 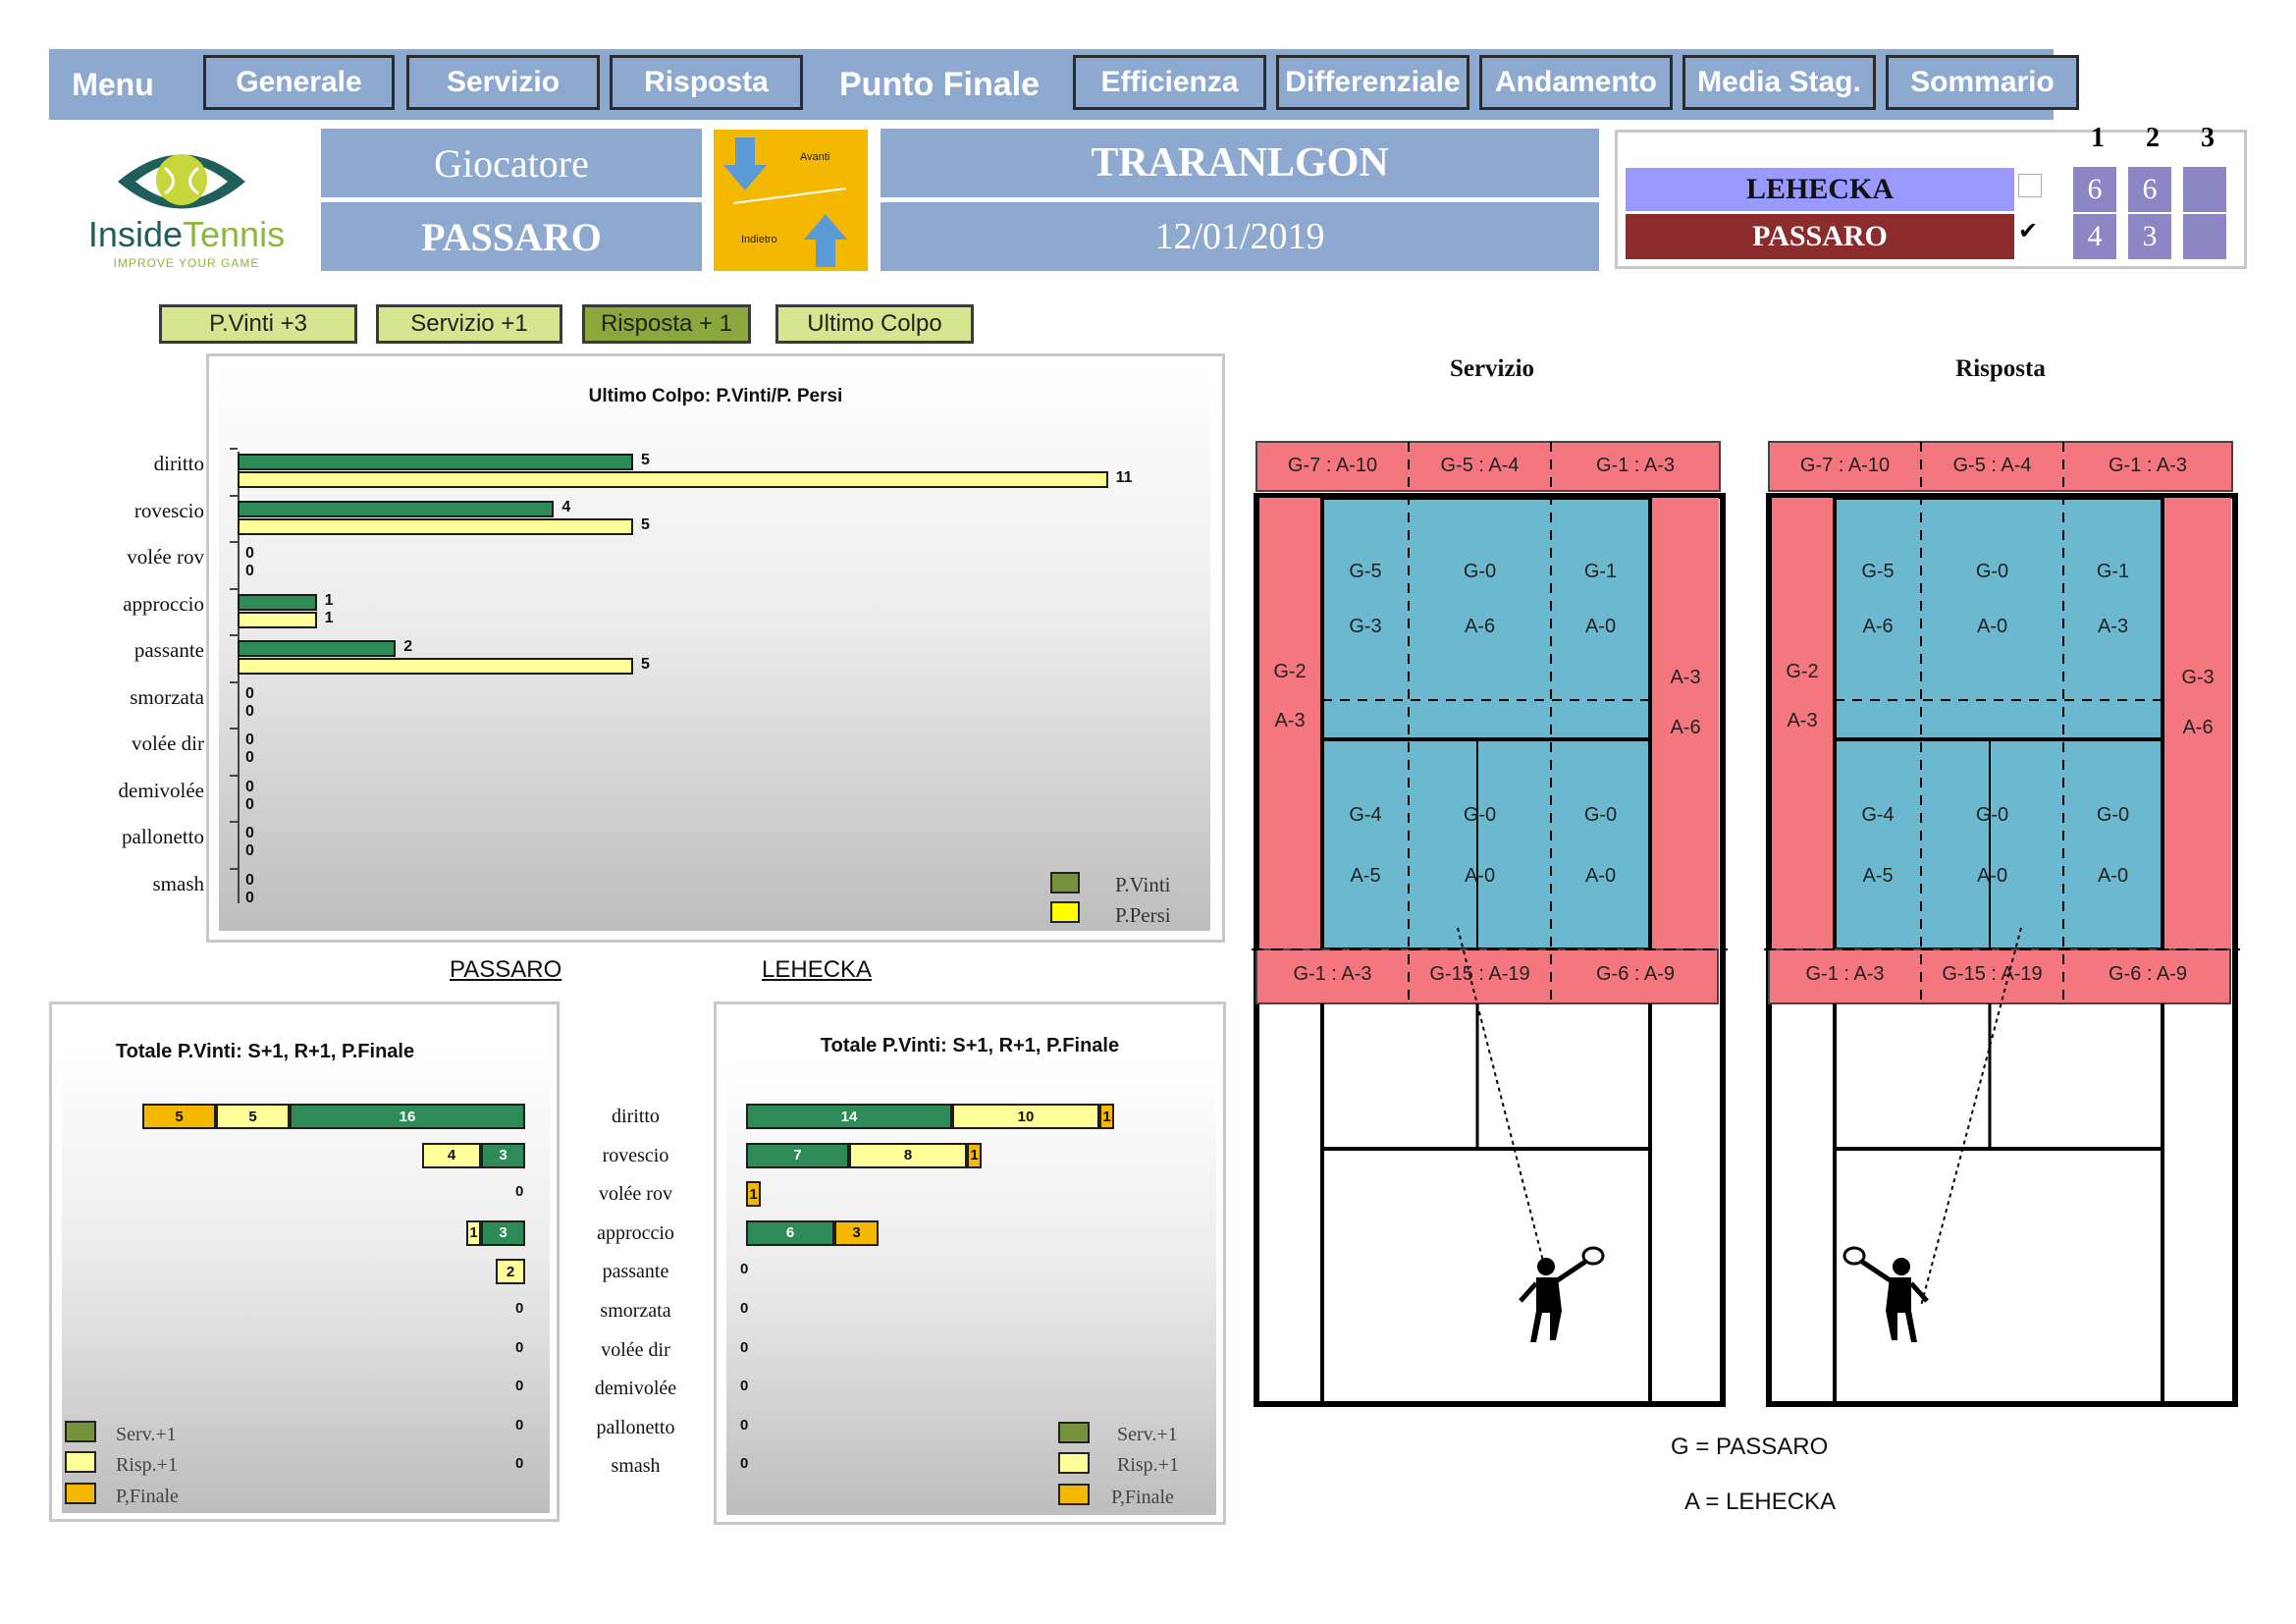 What do you see at coordinates (511, 236) in the screenshot?
I see `player-name: PASSARO` at bounding box center [511, 236].